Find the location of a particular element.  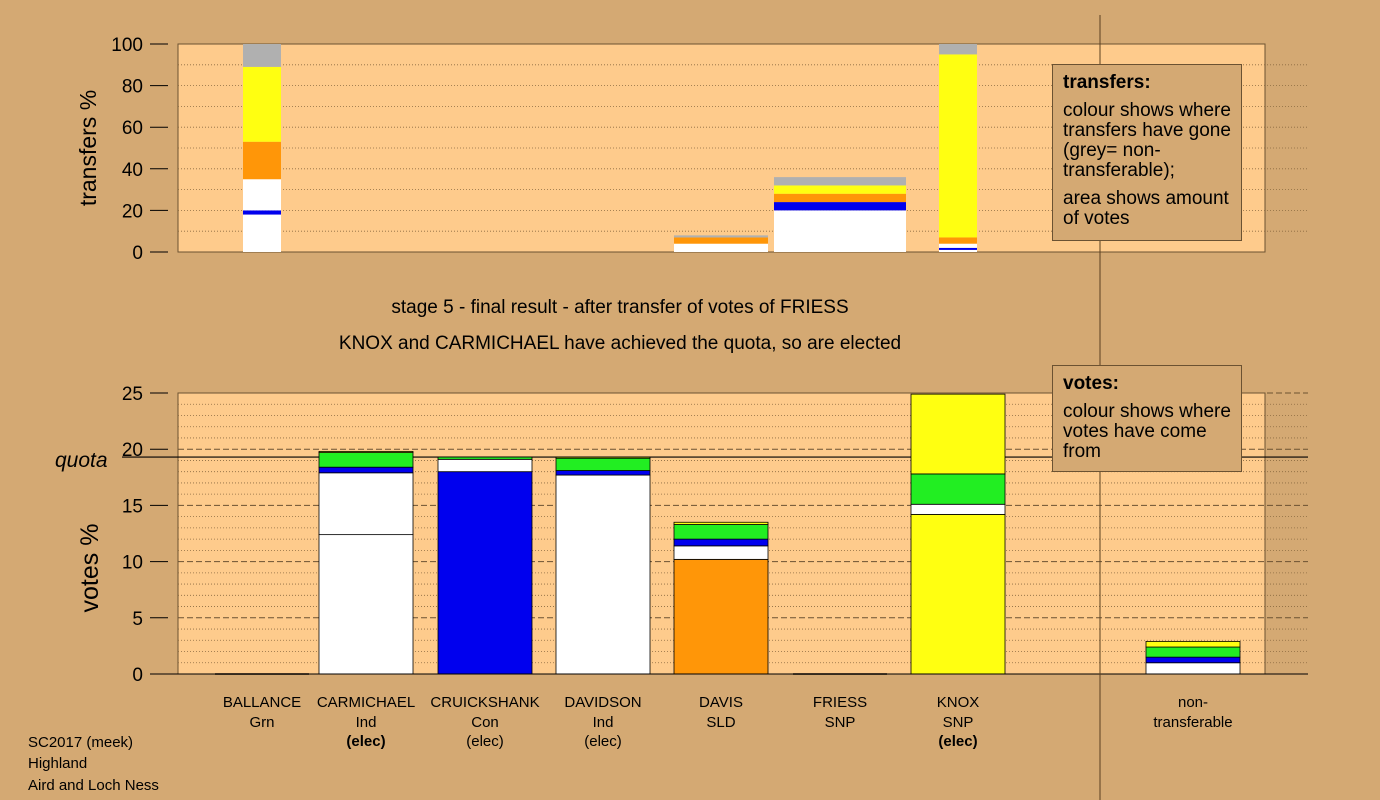

votes-y-tick-label: 20 is located at coordinates (132, 450).